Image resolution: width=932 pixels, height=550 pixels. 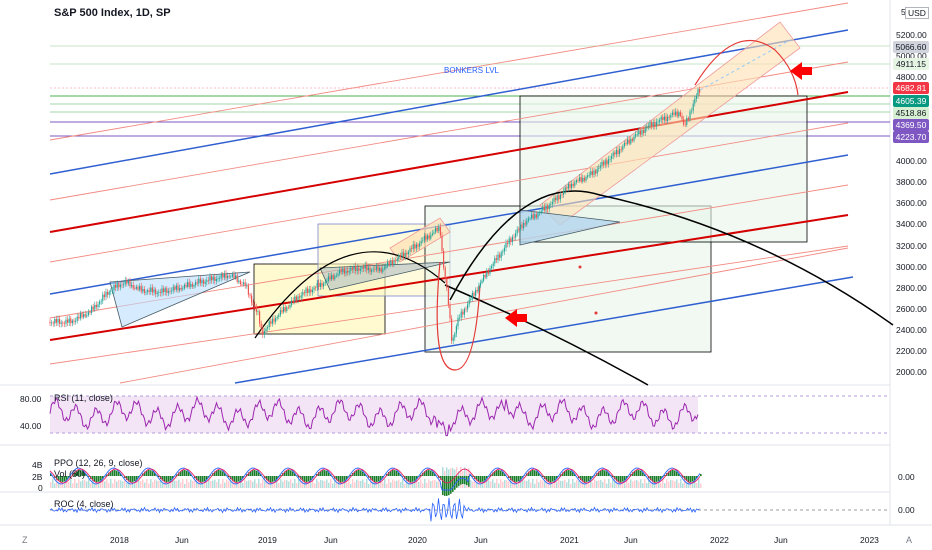 I want to click on ppo-label: PPO (12, 26, 9, close), so click(x=98, y=463).